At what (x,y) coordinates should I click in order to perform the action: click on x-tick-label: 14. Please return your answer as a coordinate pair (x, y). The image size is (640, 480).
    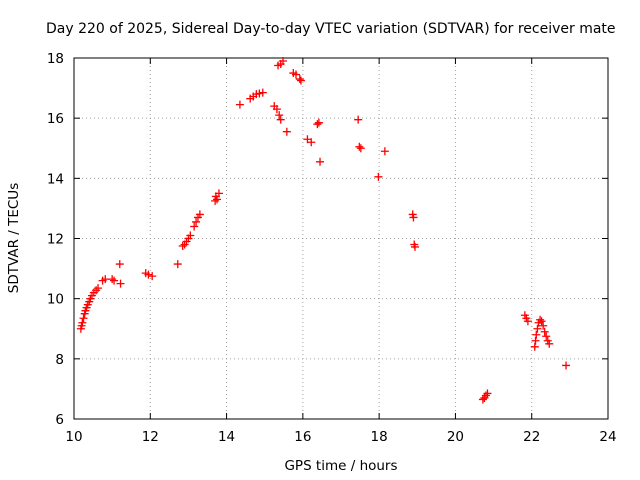
    Looking at the image, I should click on (226, 437).